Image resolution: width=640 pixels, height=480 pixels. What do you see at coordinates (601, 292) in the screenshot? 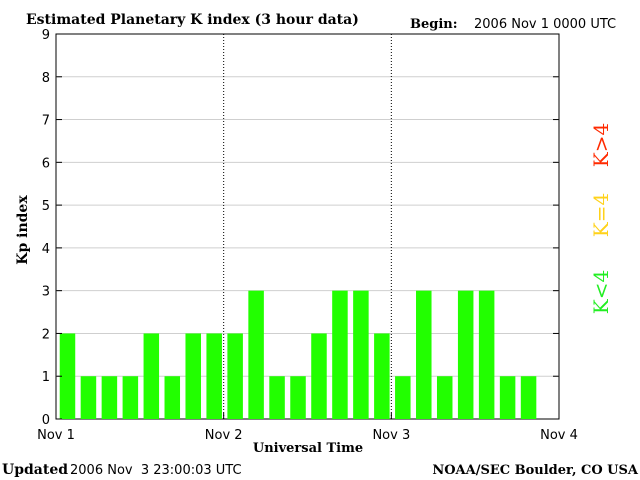
I see `legend-item: K<4` at bounding box center [601, 292].